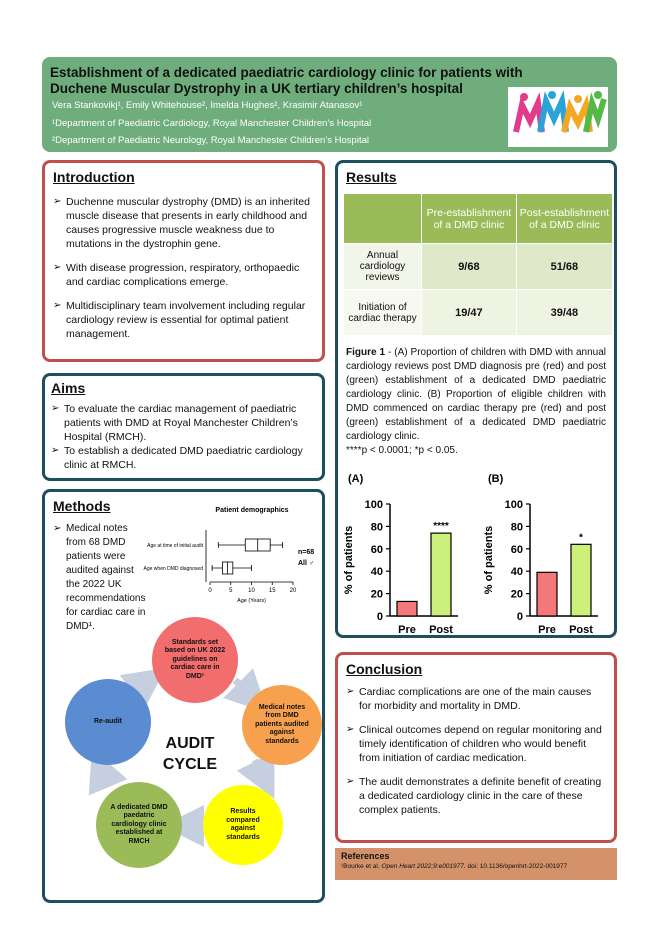 Image resolution: width=661 pixels, height=936 pixels. What do you see at coordinates (400, 554) in the screenshot?
I see `bar-chart: (A) % of patients 0 20 40 60 80 100 Pre Post ****` at bounding box center [400, 554].